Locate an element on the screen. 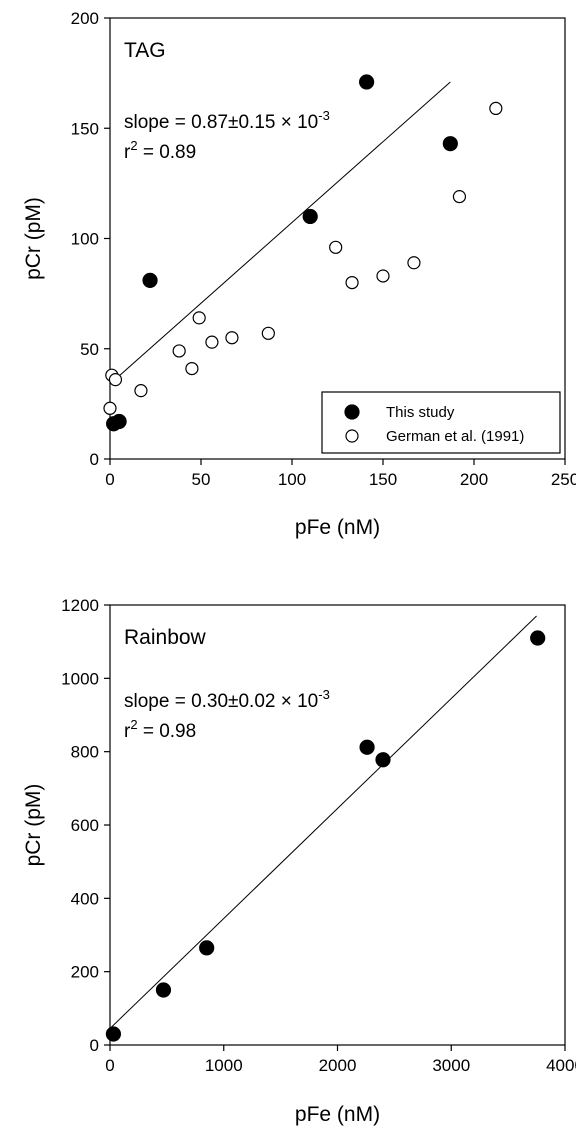  legend-box is located at coordinates (441, 422).